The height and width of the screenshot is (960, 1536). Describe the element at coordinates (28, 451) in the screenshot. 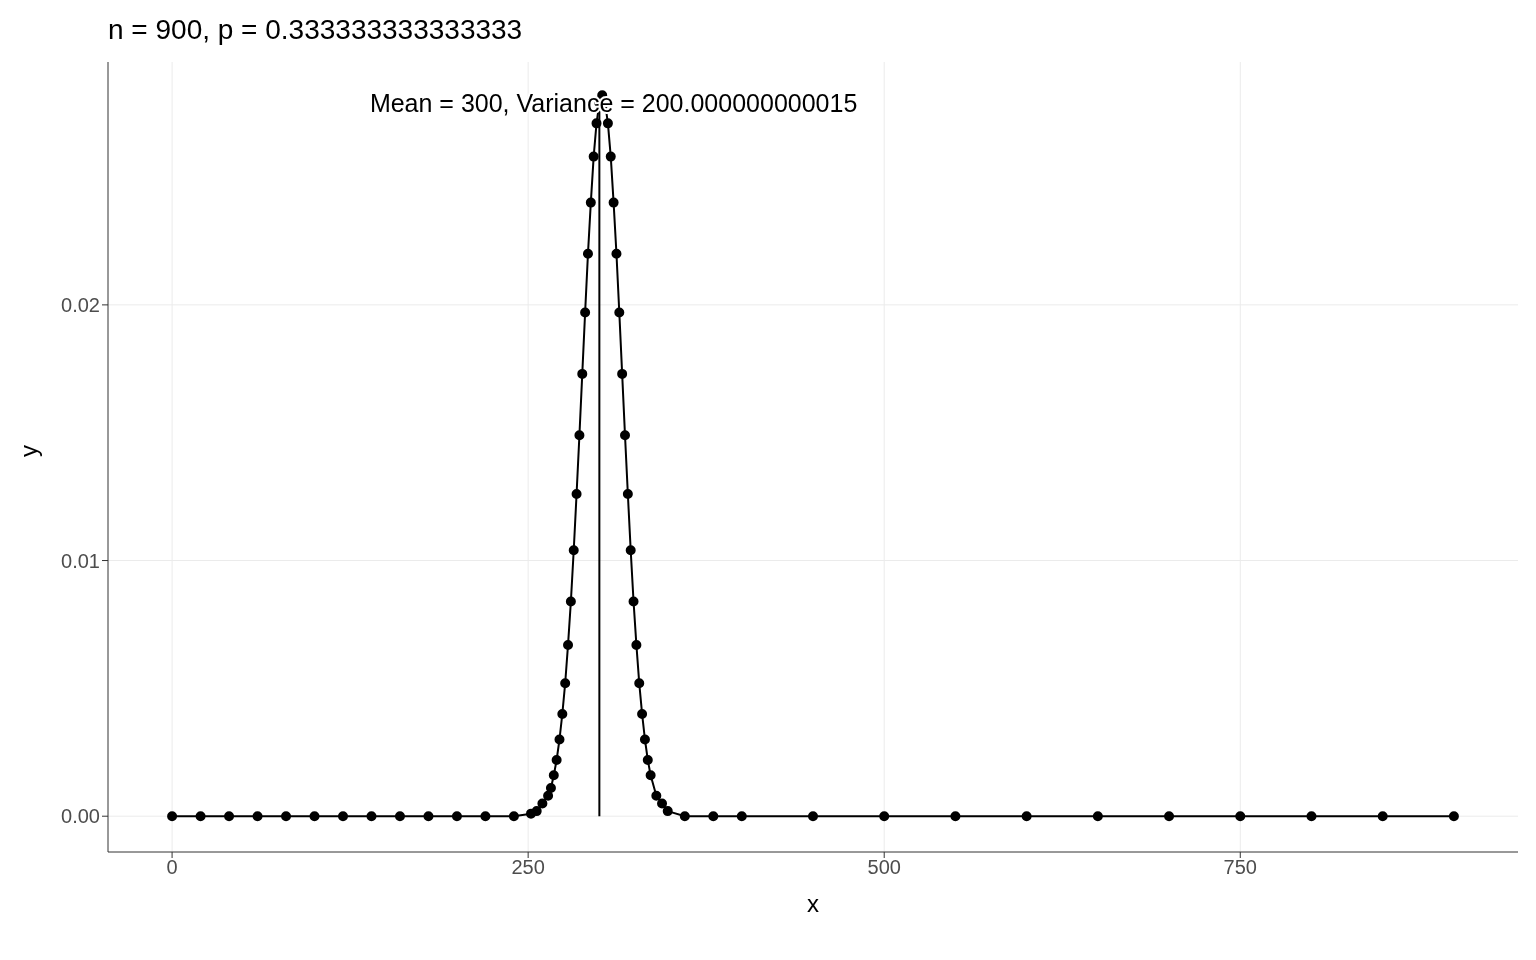

I see `y-axis-title: y` at that location.